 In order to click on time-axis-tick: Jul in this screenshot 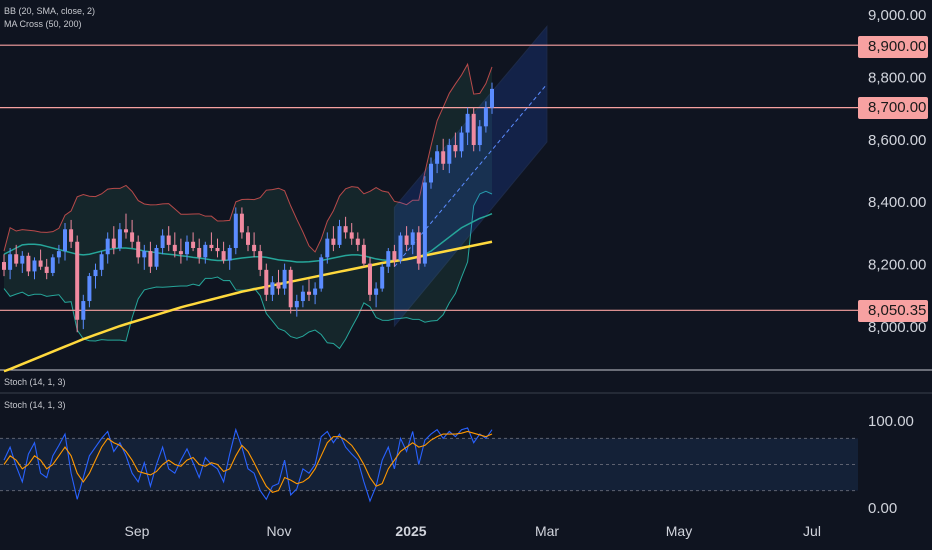, I will do `click(812, 531)`.